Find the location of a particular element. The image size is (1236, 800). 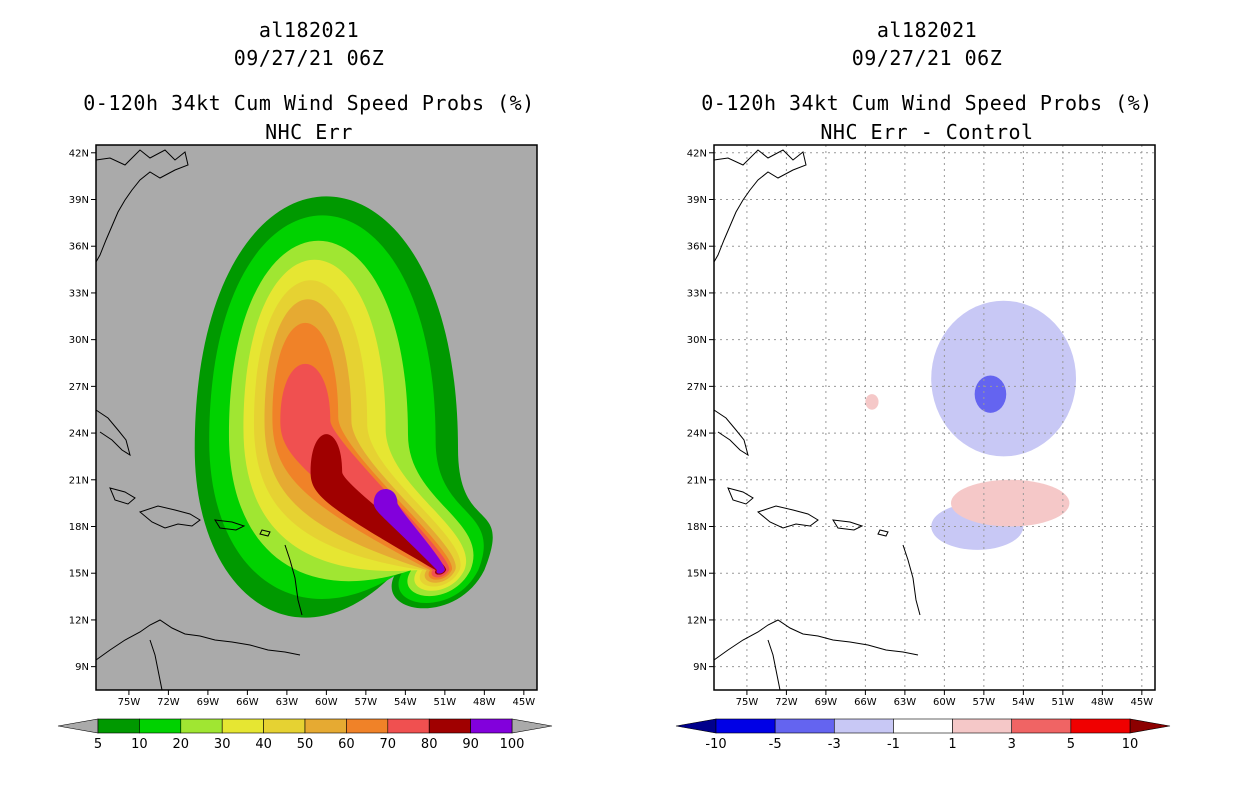

colorbar-label: 1 is located at coordinates (952, 744).